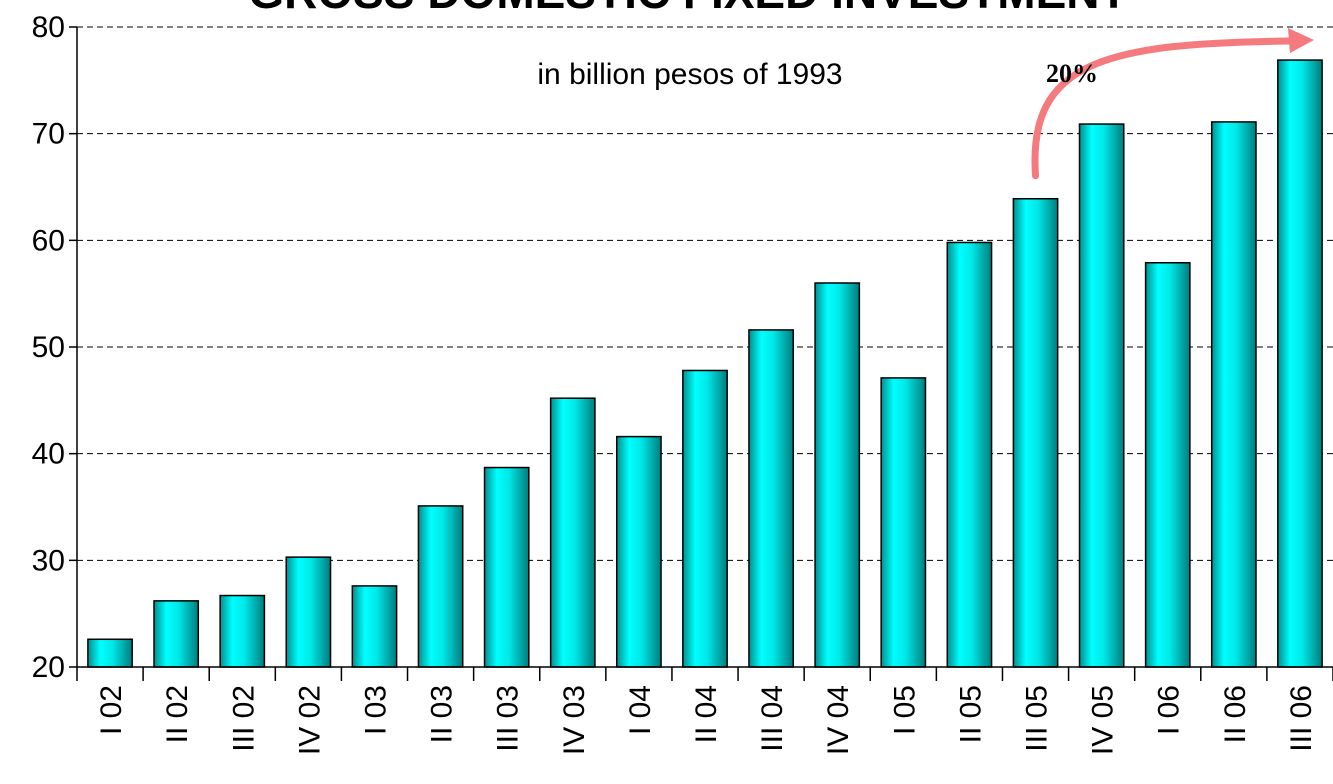 Image resolution: width=1333 pixels, height=784 pixels. What do you see at coordinates (706, 714) in the screenshot?
I see `x-category-label: II 04` at bounding box center [706, 714].